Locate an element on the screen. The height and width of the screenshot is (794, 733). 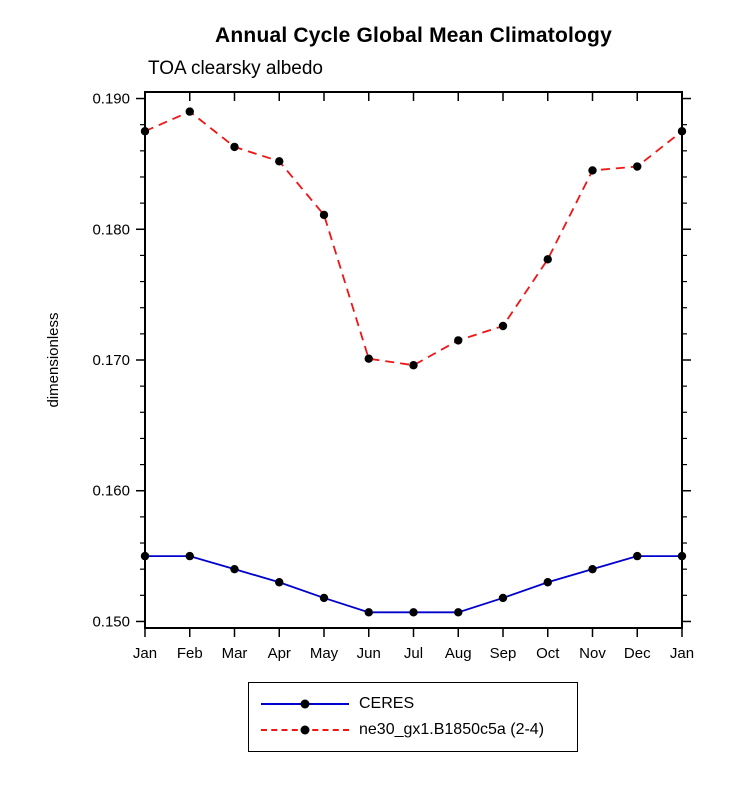
legend-item-ceres: CERES is located at coordinates (414, 704).